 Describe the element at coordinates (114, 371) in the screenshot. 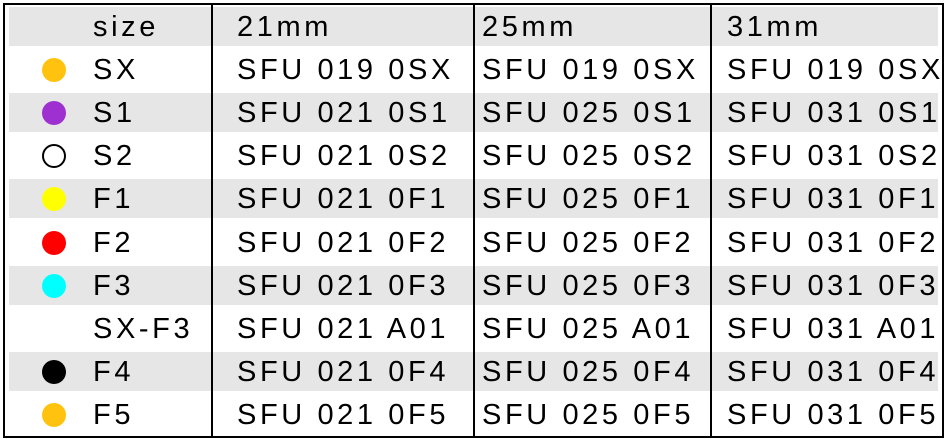

I see `size-label: F4` at that location.